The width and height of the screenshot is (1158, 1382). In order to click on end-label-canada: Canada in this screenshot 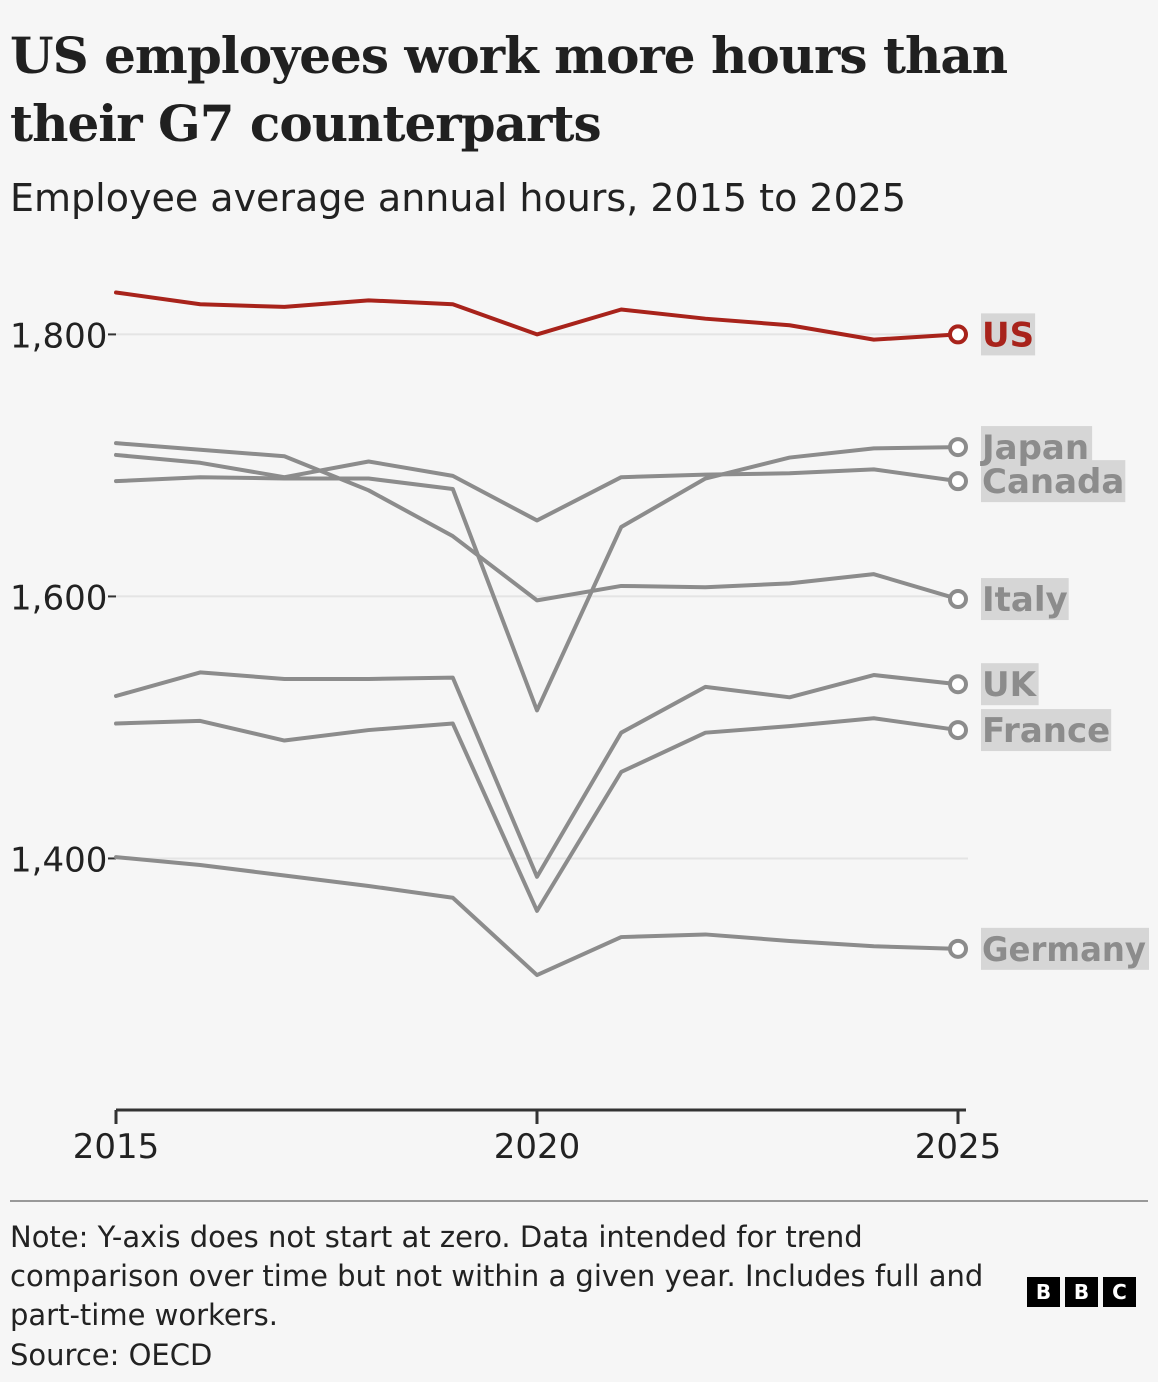, I will do `click(1053, 481)`.